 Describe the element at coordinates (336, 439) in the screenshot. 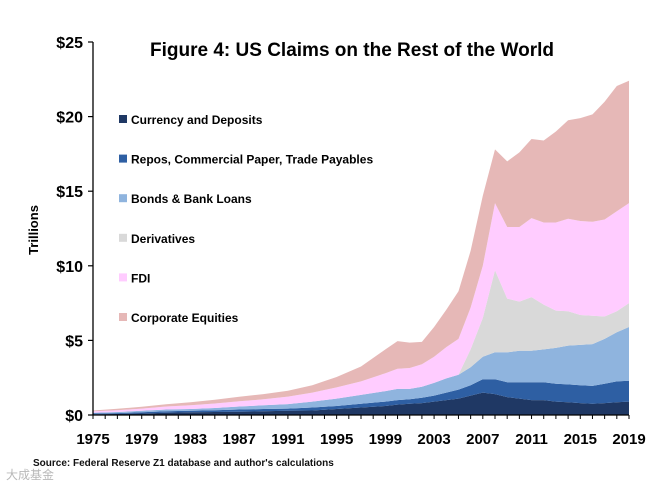

I see `x-tick-label: 1995` at that location.